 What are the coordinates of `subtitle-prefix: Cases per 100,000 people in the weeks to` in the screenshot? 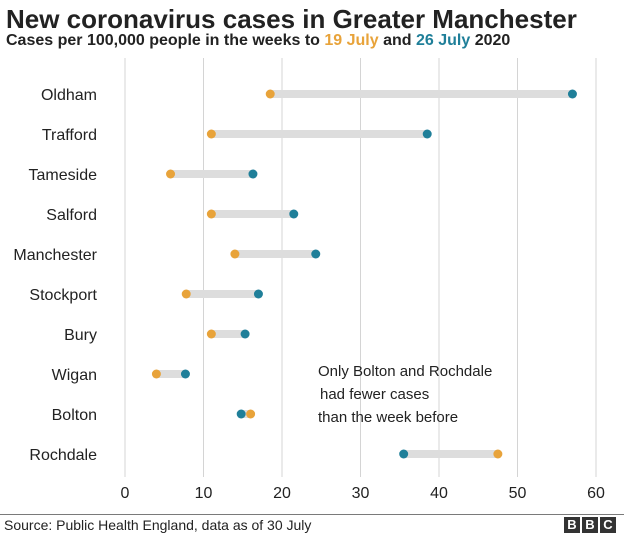 It's located at (165, 40).